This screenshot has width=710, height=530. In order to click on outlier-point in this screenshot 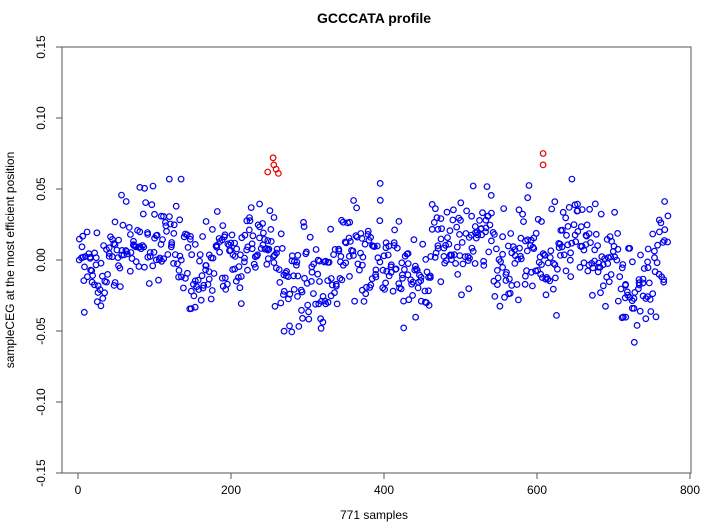, I will do `click(543, 153)`.